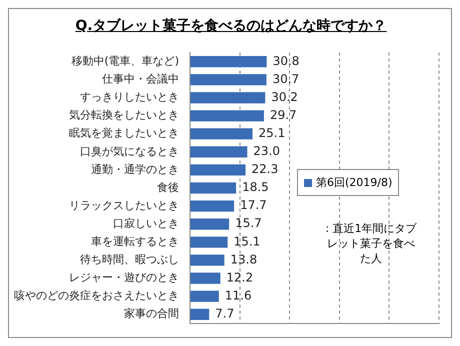 This screenshot has height=346, width=460. Describe the element at coordinates (248, 223) in the screenshot. I see `data-label: 15.7` at that location.